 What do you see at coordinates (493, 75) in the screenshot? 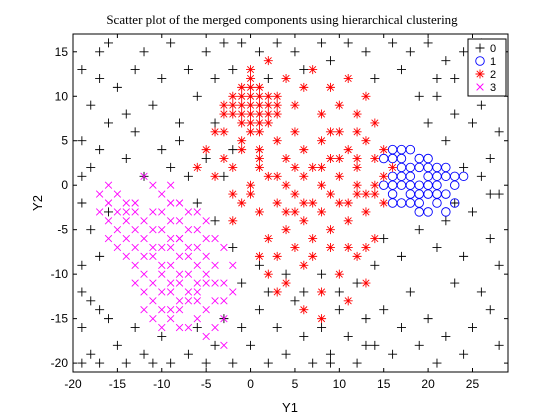
I see `legend-label: 2` at bounding box center [493, 75].